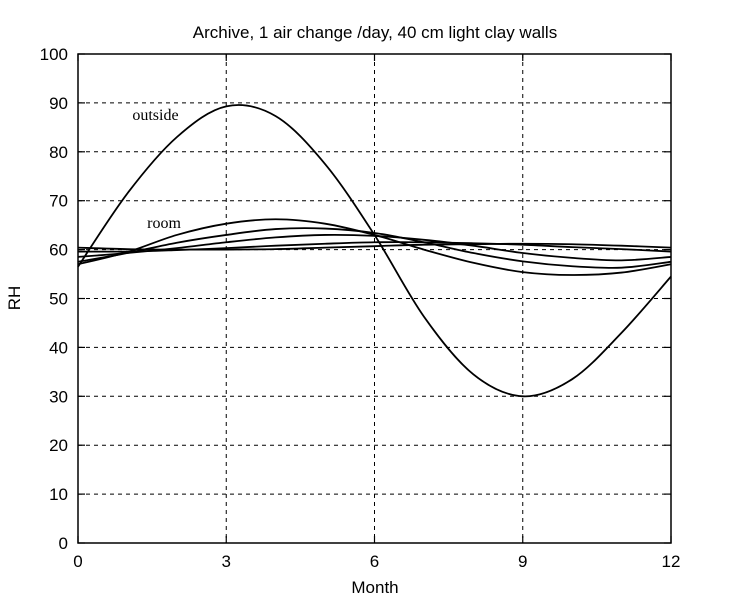 Image resolution: width=750 pixels, height=600 pixels. What do you see at coordinates (58, 347) in the screenshot?
I see `y-tick-label: 40` at bounding box center [58, 347].